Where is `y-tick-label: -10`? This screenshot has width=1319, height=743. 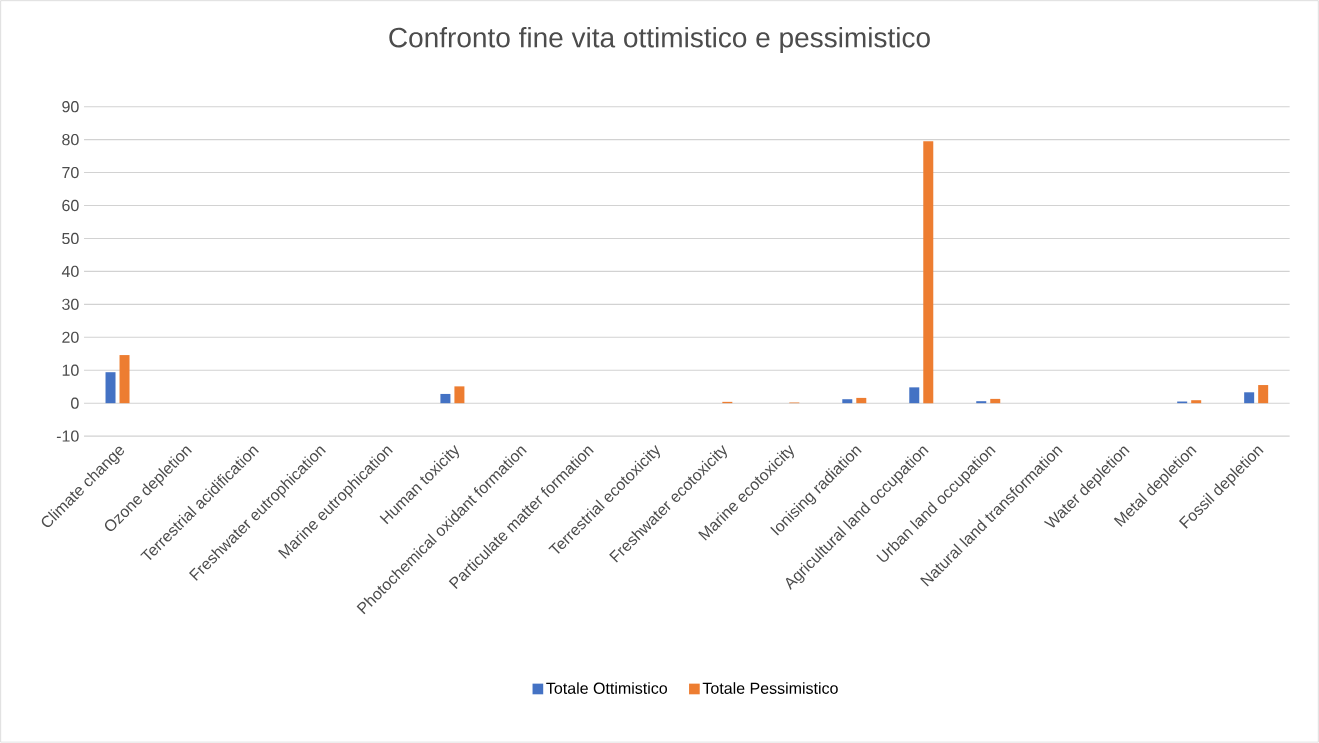
y-tick-label: -10 is located at coordinates (67, 436).